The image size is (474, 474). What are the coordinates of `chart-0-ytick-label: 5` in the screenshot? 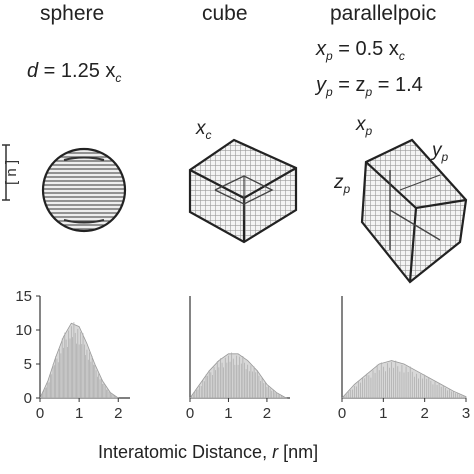 It's located at (28, 364).